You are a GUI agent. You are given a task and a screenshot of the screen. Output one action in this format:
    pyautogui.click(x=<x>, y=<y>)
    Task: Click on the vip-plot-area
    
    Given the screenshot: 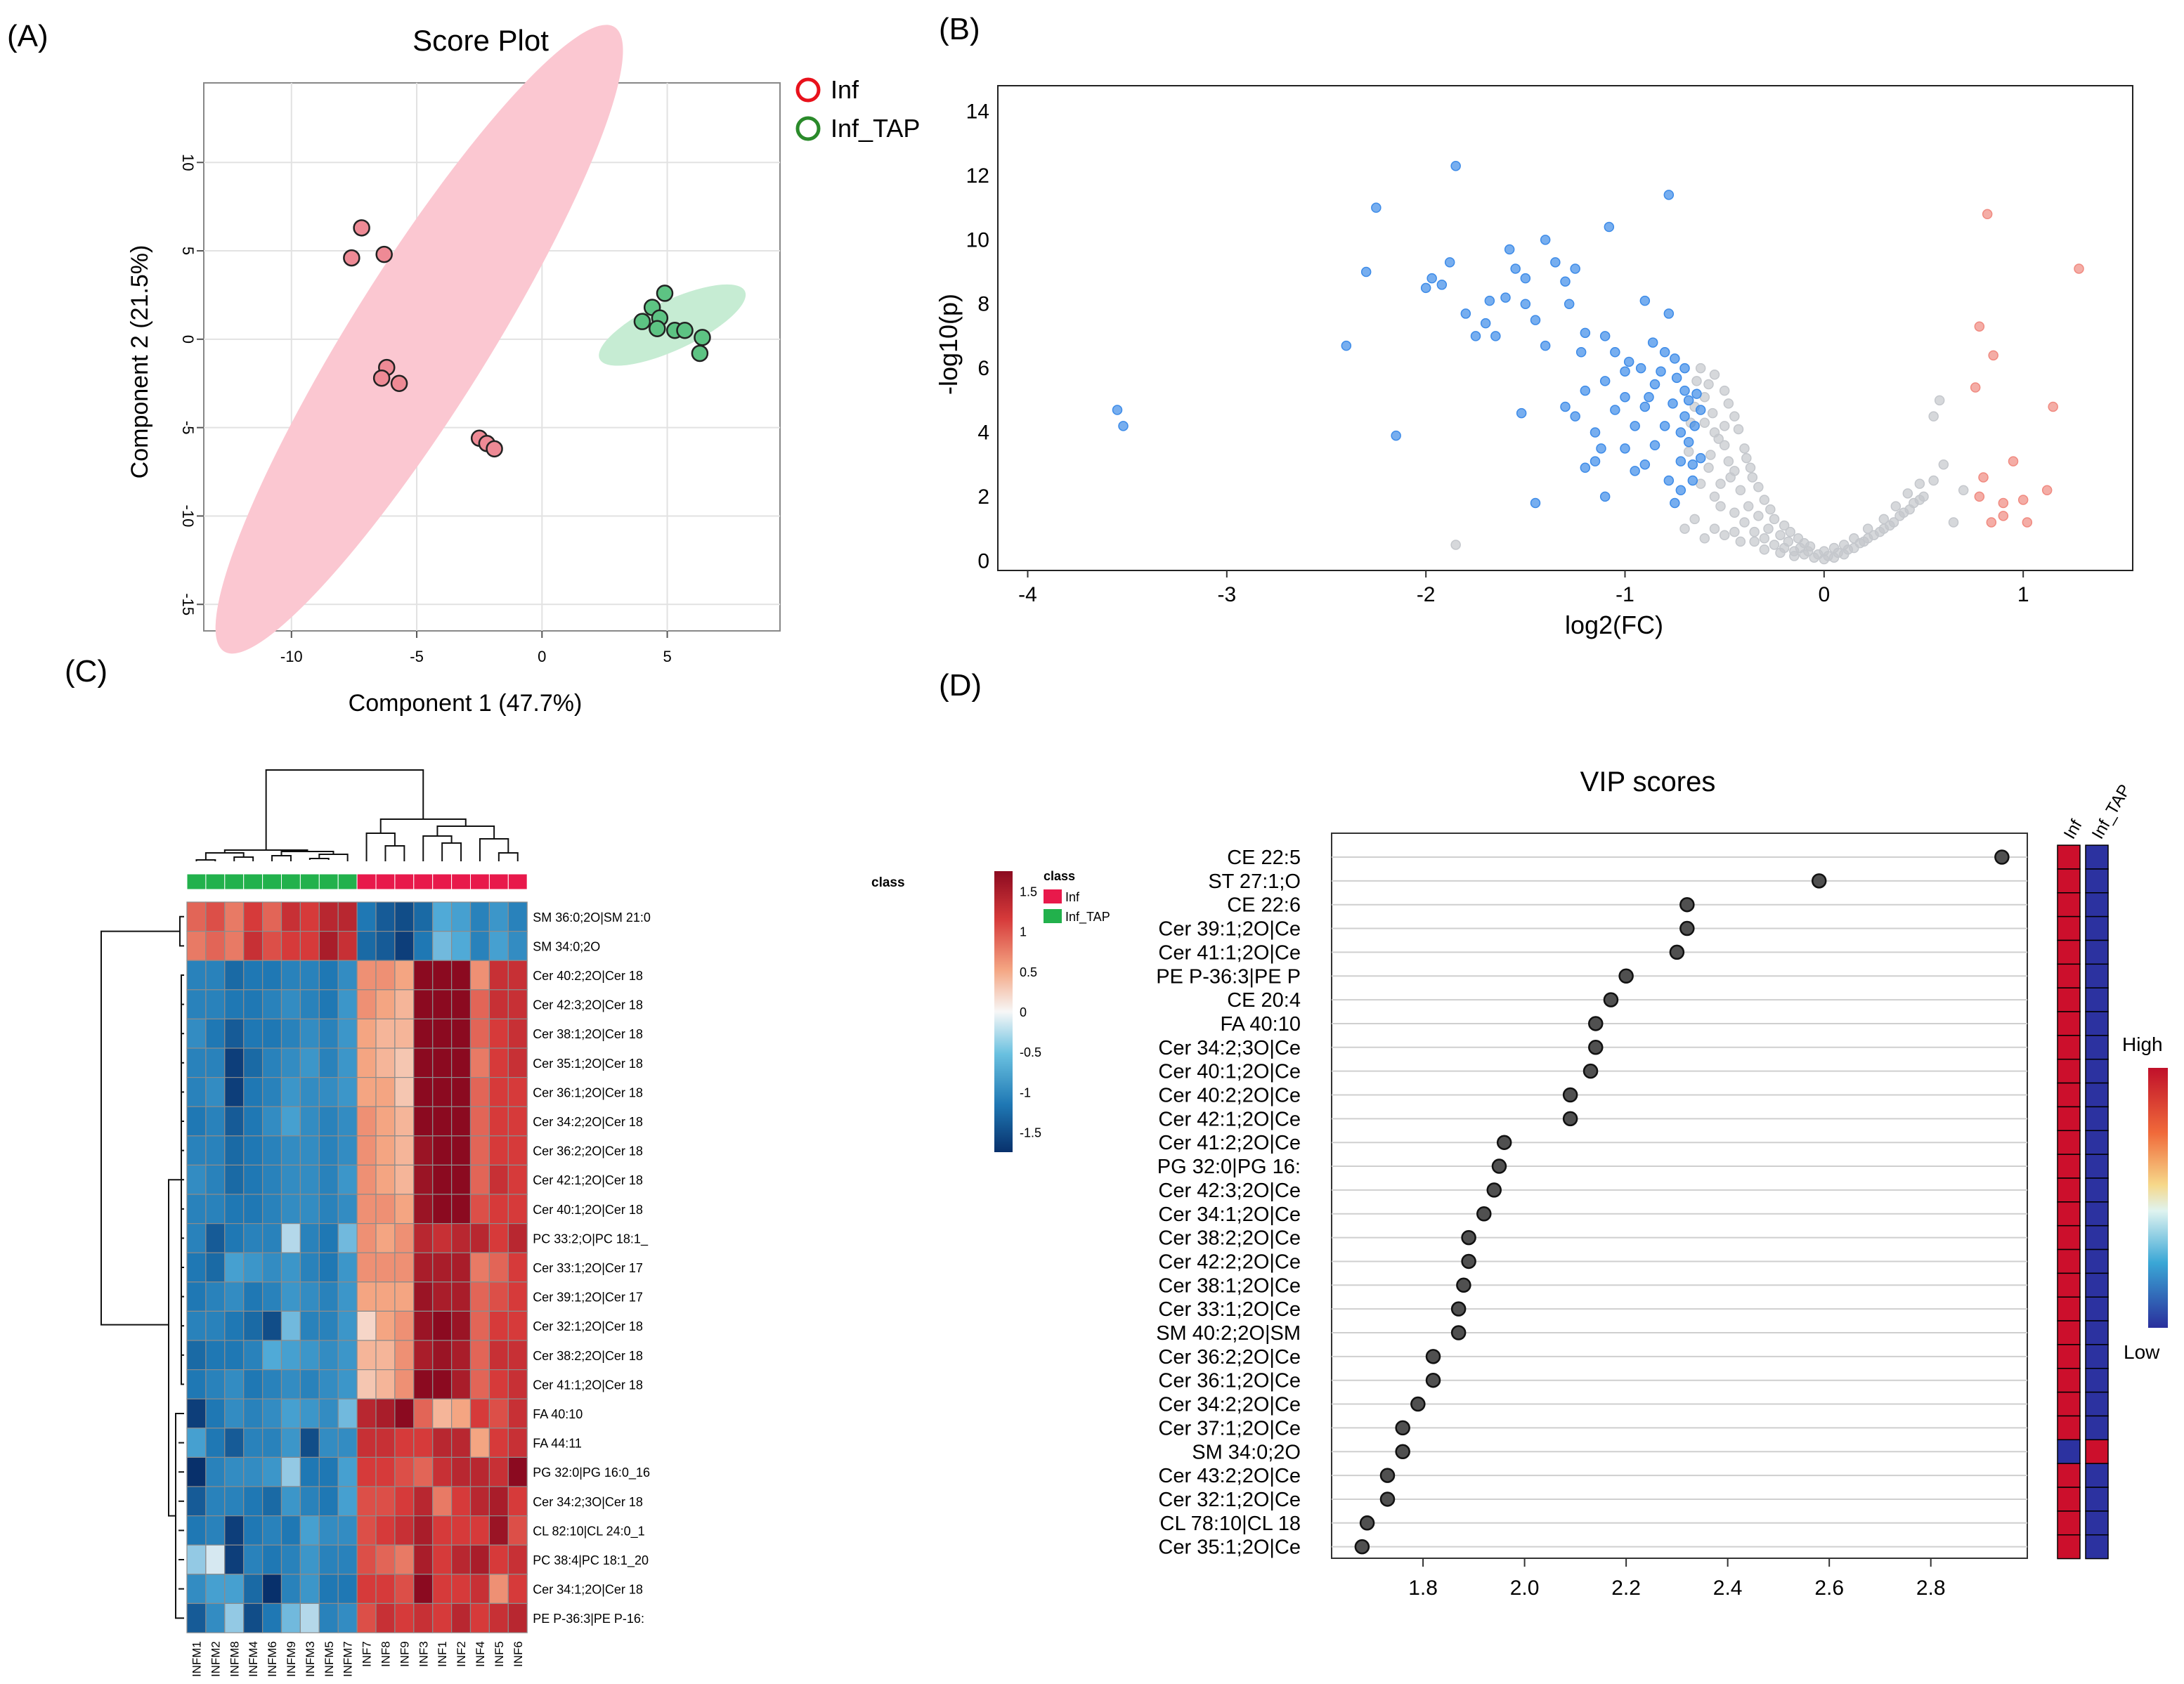 What is the action you would take?
    pyautogui.click(x=1680, y=1196)
    